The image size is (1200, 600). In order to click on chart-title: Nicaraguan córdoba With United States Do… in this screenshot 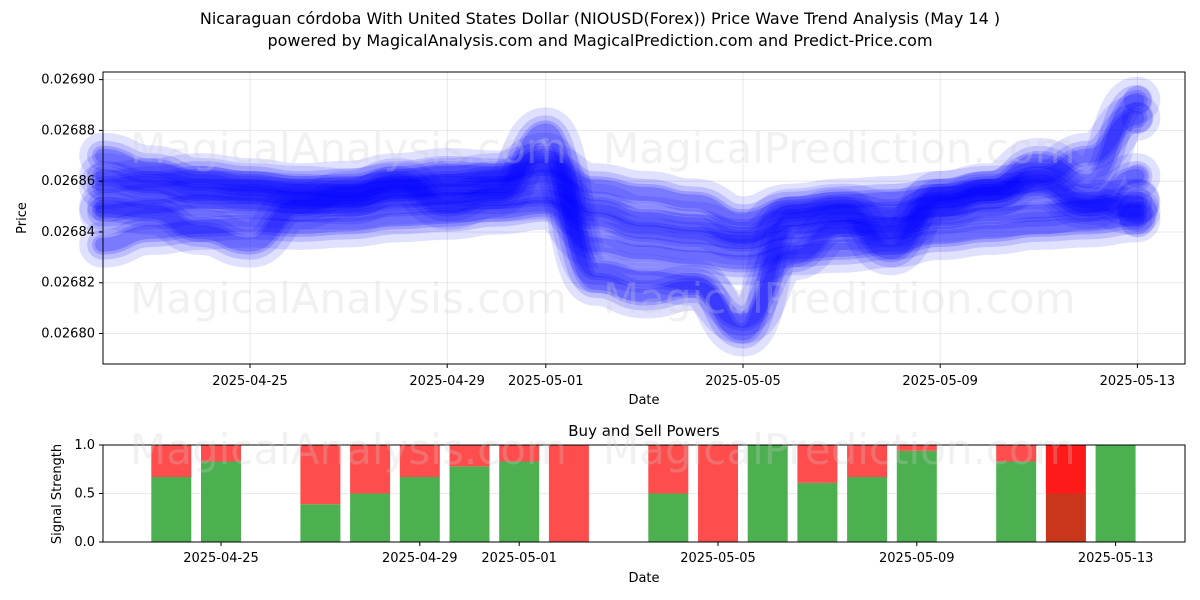, I will do `click(600, 30)`.